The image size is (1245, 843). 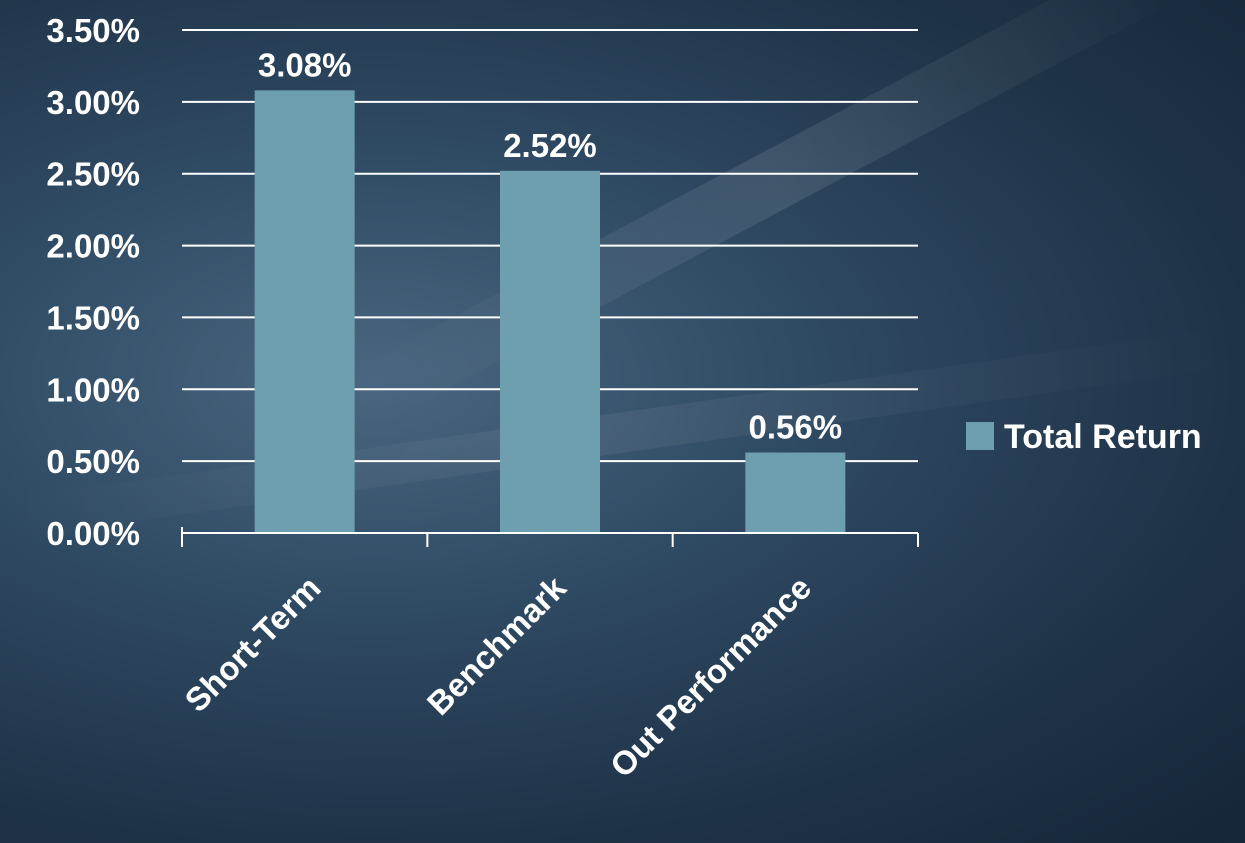 What do you see at coordinates (93, 389) in the screenshot?
I see `y-tick-label: 1.00%` at bounding box center [93, 389].